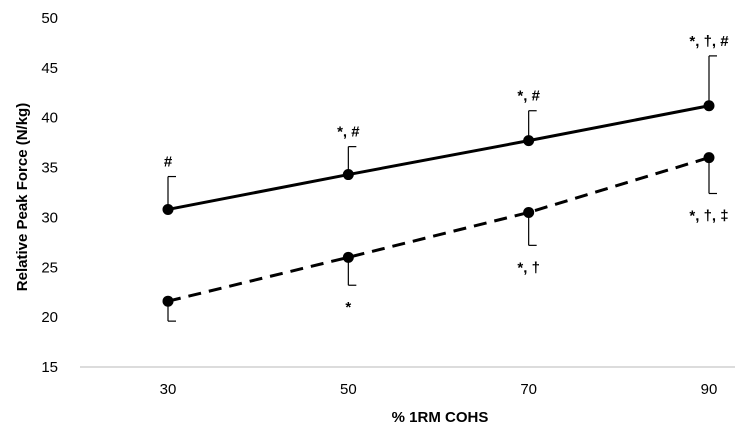 This screenshot has height=432, width=739. What do you see at coordinates (528, 267) in the screenshot?
I see `significance-annotation: *, †` at bounding box center [528, 267].